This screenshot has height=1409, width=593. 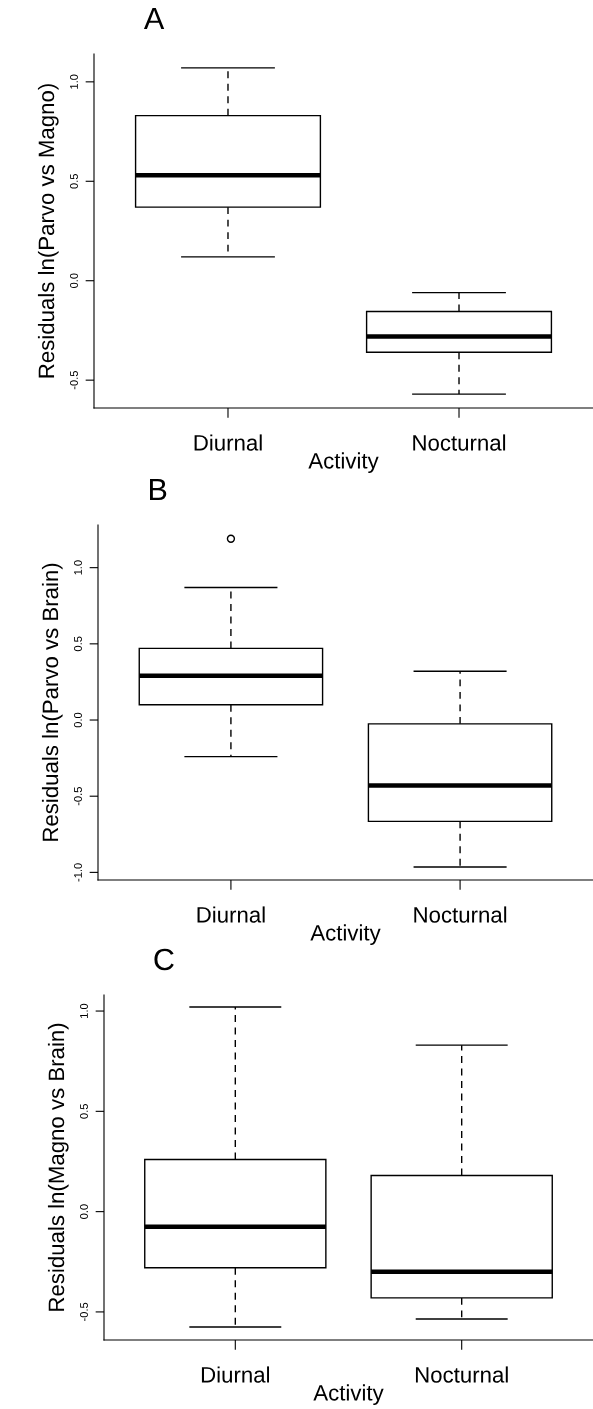 What do you see at coordinates (52, 702) in the screenshot?
I see `y-axis-title: Residuals ln(Parvo vs Brain)` at bounding box center [52, 702].